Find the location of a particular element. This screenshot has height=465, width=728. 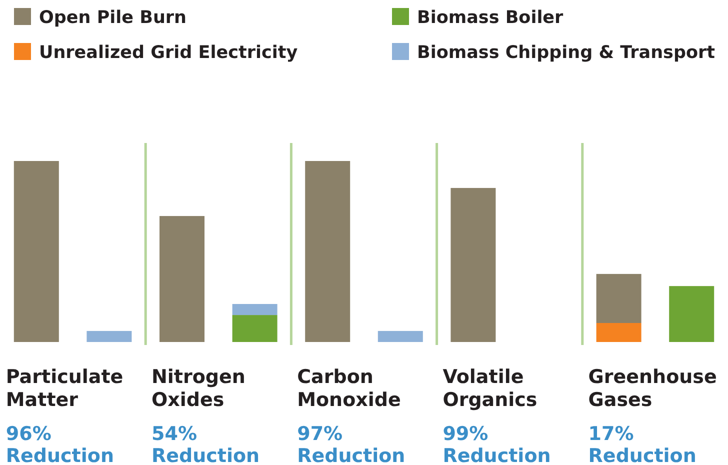

text: 17% Reduction is located at coordinates (642, 444).